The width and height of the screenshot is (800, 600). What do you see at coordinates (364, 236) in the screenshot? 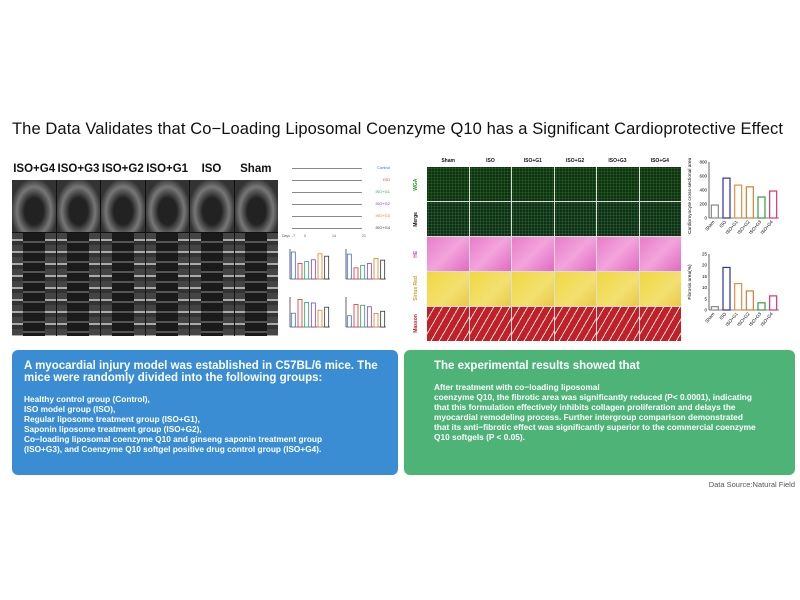
I see `day-tick: 21` at bounding box center [364, 236].